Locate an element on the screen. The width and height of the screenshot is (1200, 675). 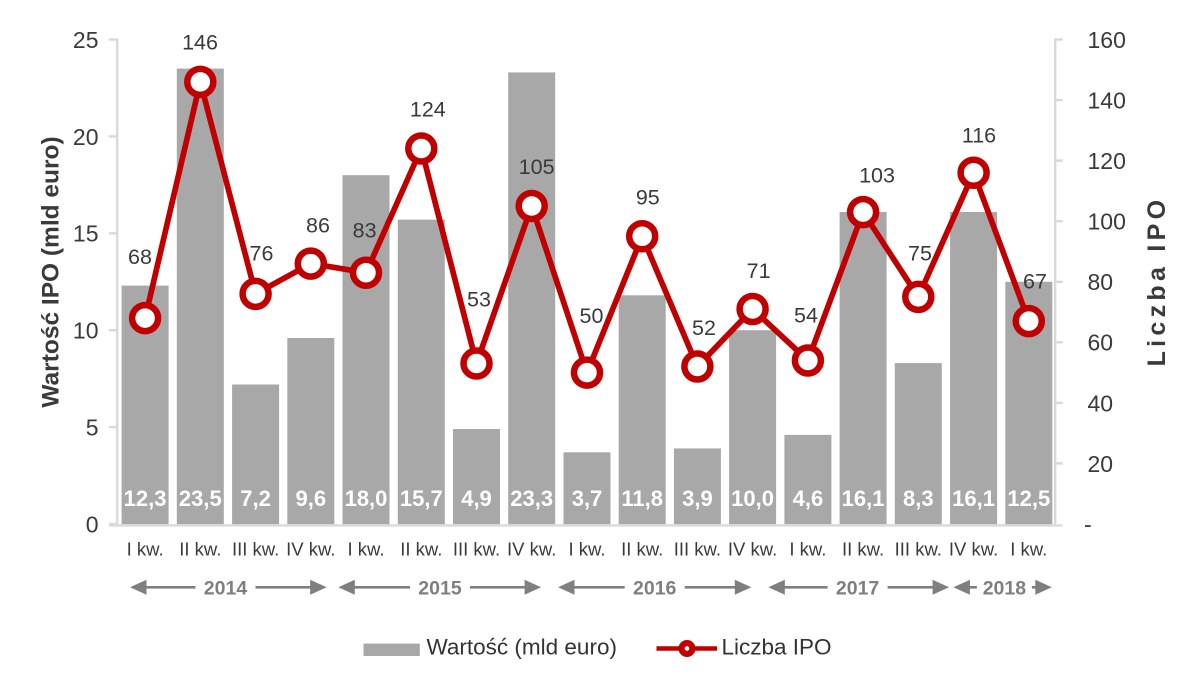
svg-text: 9,6 is located at coordinates (311, 498).